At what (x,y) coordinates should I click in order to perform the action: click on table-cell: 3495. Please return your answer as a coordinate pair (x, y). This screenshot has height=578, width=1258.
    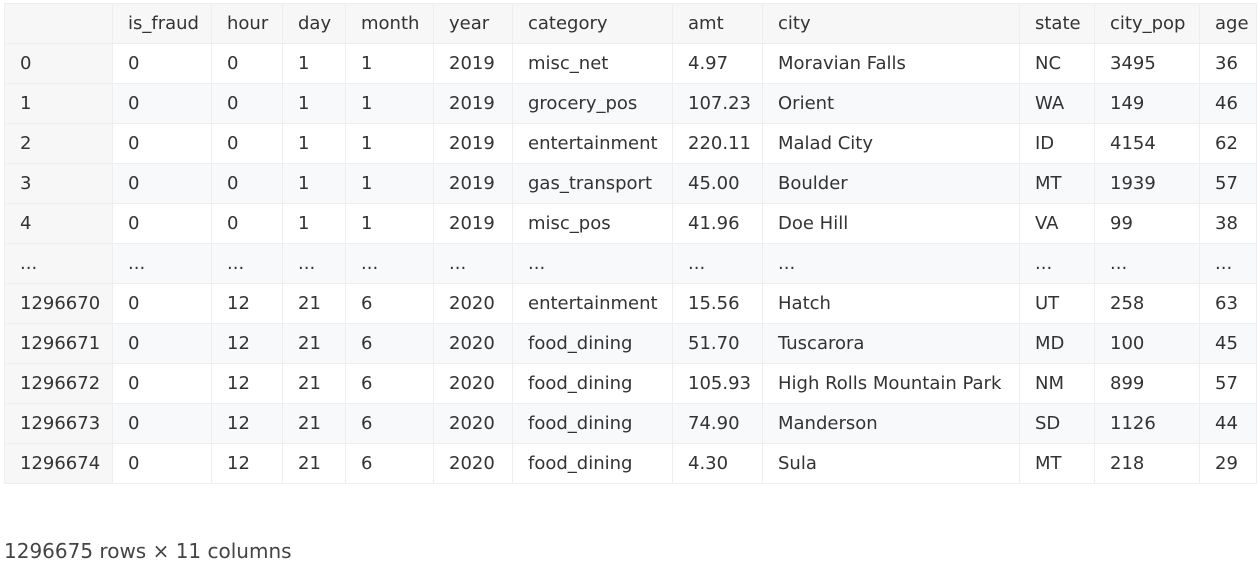
    Looking at the image, I should click on (1147, 63).